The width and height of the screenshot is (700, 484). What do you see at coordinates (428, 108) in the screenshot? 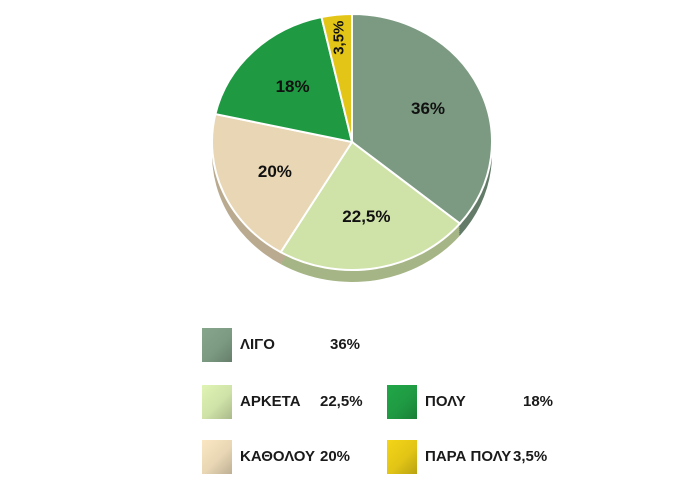
I see `slice-label-0: 36%` at bounding box center [428, 108].